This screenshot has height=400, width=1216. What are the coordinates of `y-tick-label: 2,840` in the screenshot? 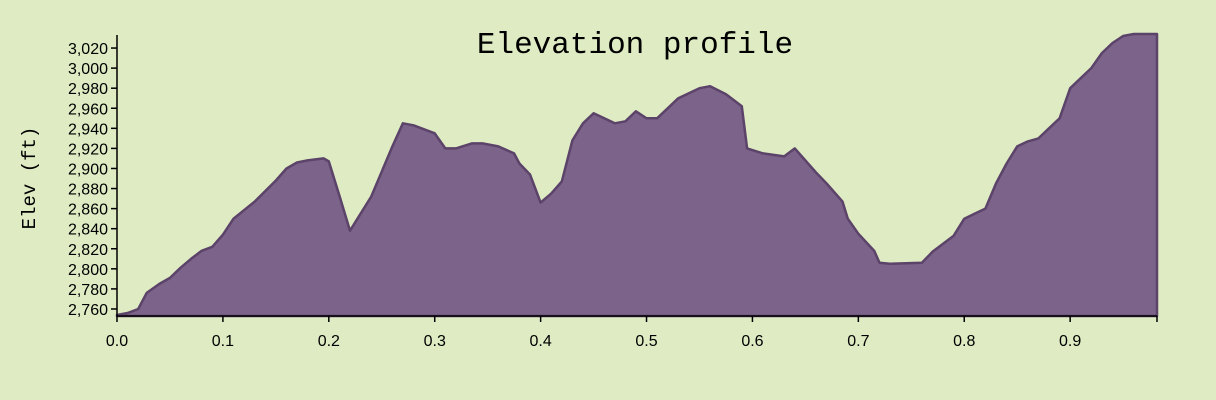 It's located at (88, 230).